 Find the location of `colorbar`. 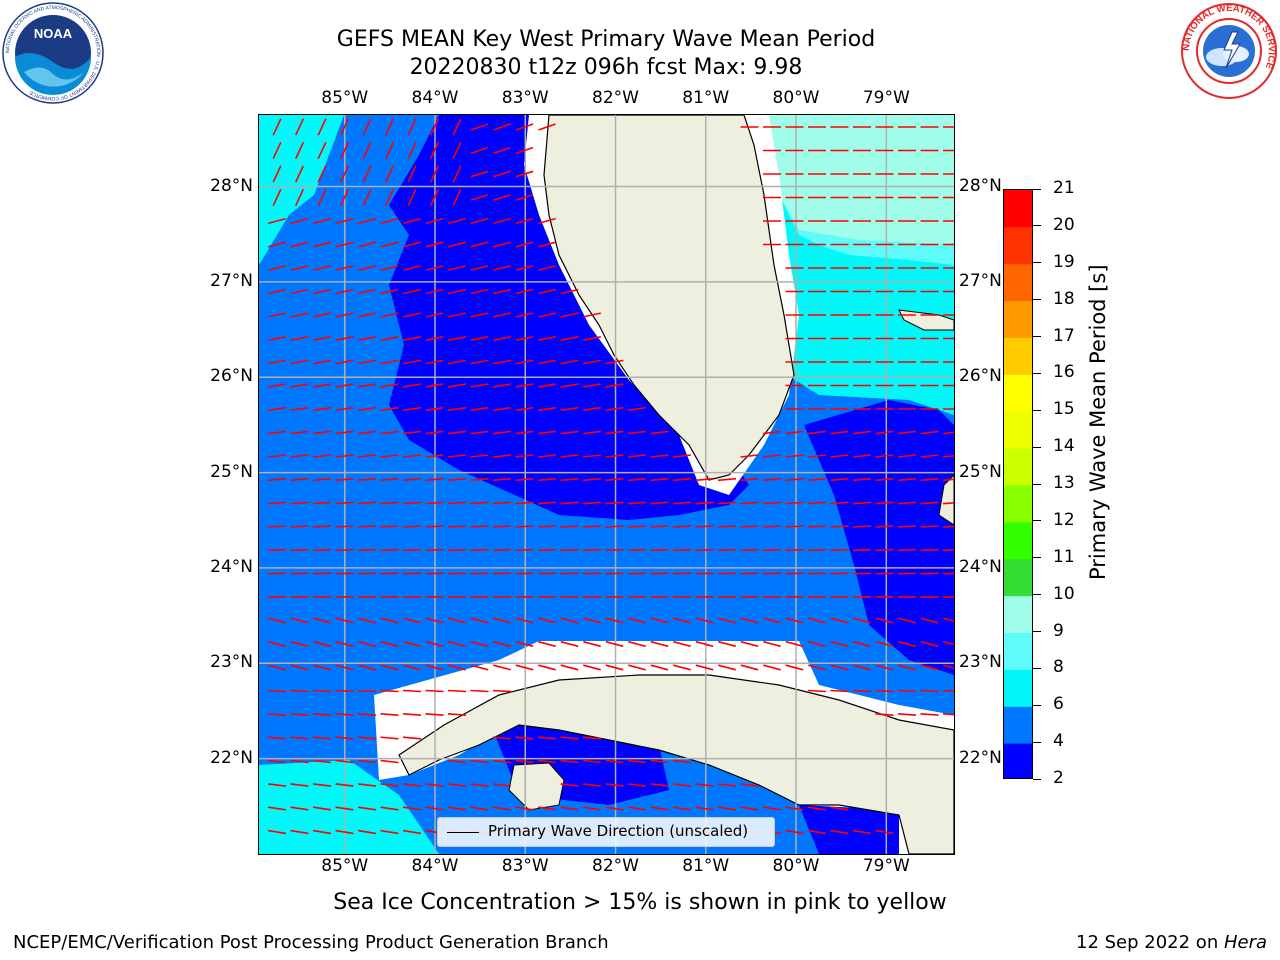

colorbar is located at coordinates (1018, 484).